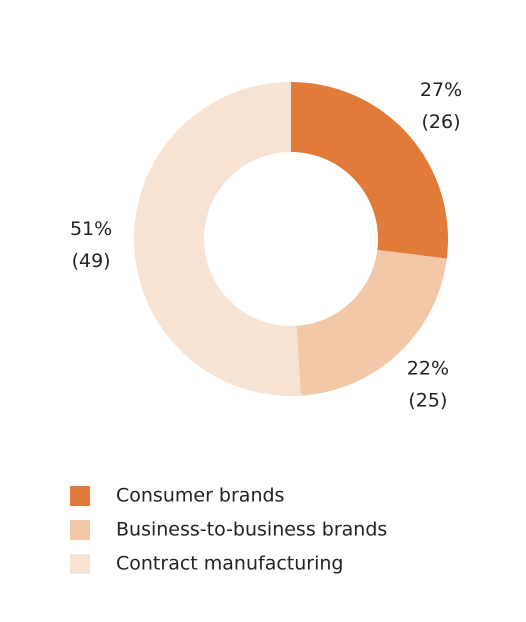 This screenshot has height=622, width=526. I want to click on prior-value-label: (25), so click(427, 400).